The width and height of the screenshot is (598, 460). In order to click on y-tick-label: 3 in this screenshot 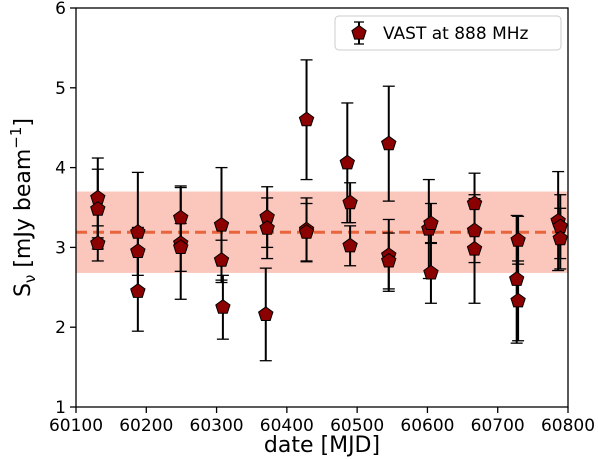, I will do `click(60, 248)`.